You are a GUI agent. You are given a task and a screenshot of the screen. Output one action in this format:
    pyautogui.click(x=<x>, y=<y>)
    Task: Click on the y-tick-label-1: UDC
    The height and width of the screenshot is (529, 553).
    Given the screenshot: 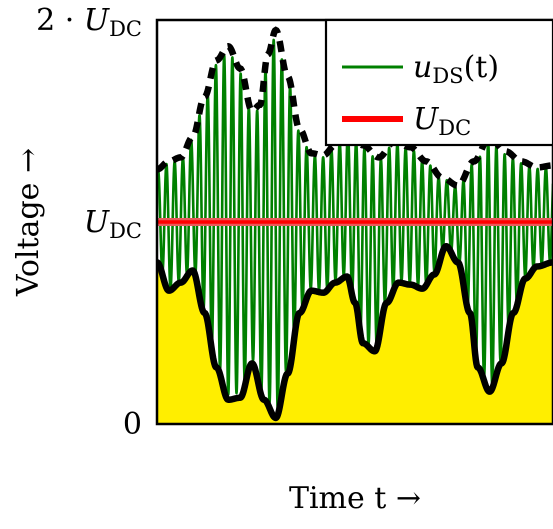 What is the action you would take?
    pyautogui.click(x=113, y=224)
    